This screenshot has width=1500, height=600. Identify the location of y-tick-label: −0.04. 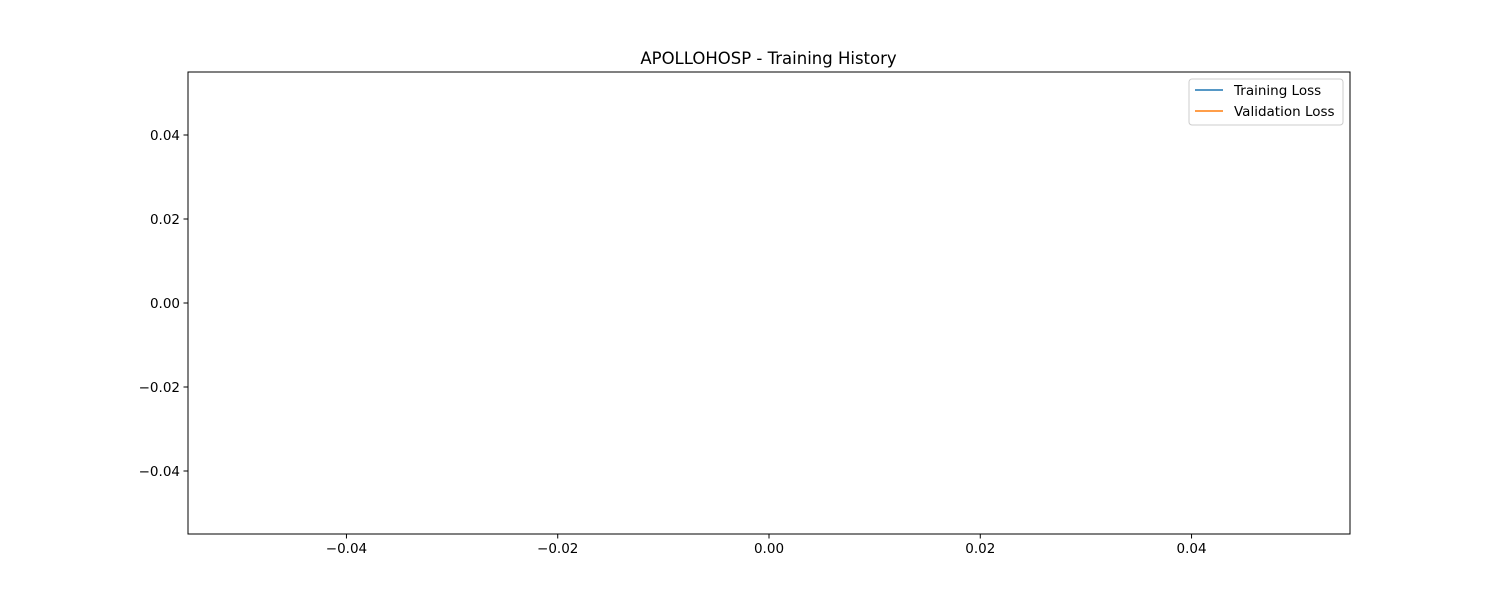
(159, 472).